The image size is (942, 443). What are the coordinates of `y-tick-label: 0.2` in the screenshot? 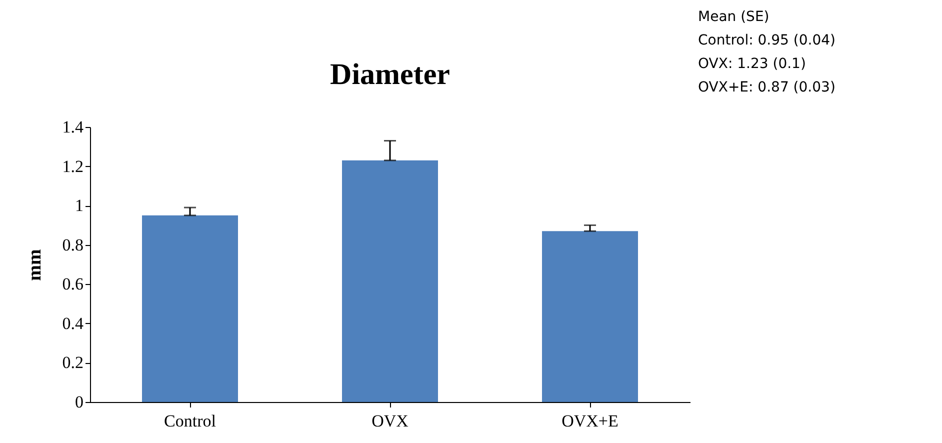 It's located at (73, 362).